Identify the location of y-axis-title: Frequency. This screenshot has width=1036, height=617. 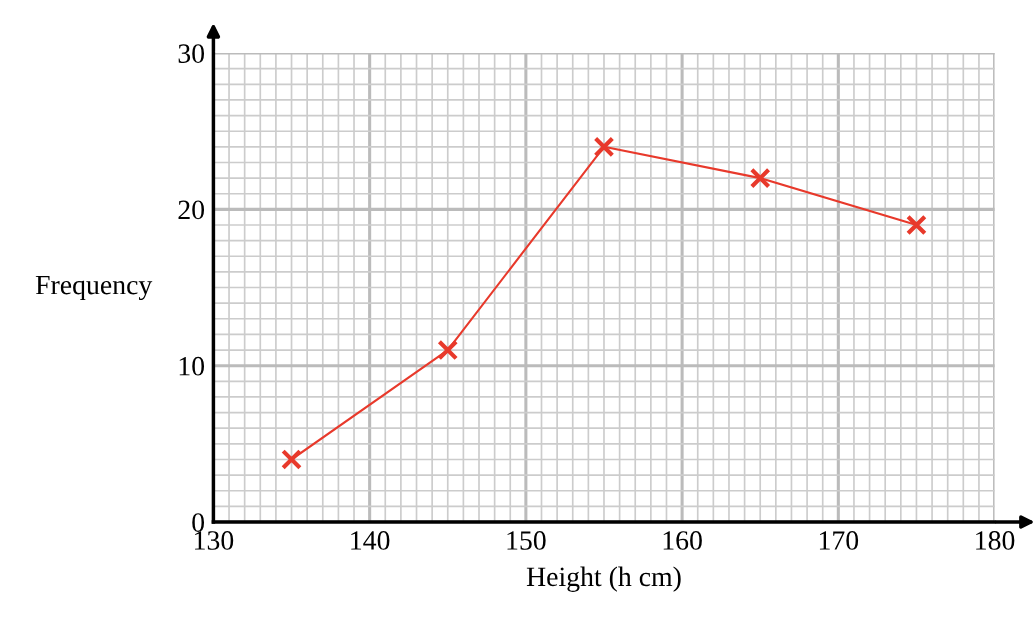
(94, 288).